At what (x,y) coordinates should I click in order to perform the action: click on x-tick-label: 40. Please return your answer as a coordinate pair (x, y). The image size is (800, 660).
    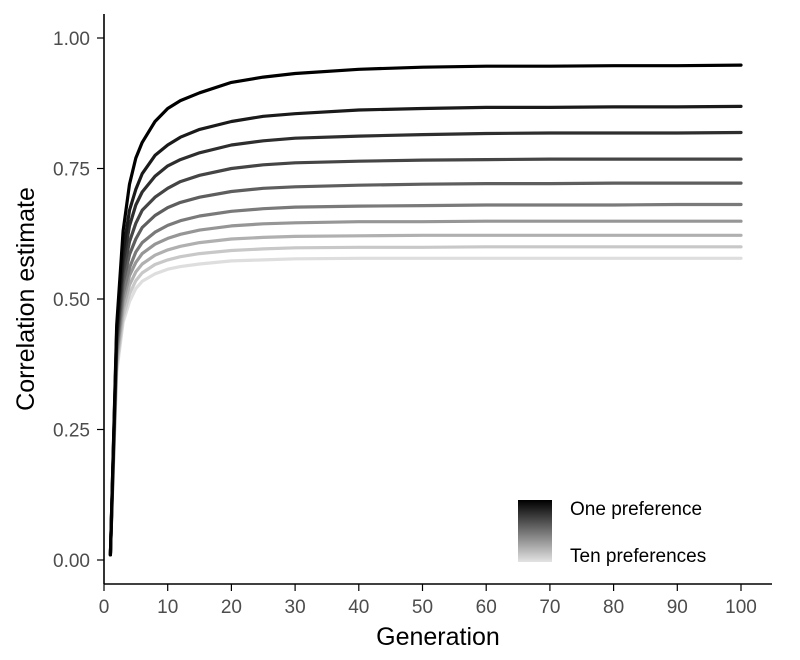
    Looking at the image, I should click on (358, 607).